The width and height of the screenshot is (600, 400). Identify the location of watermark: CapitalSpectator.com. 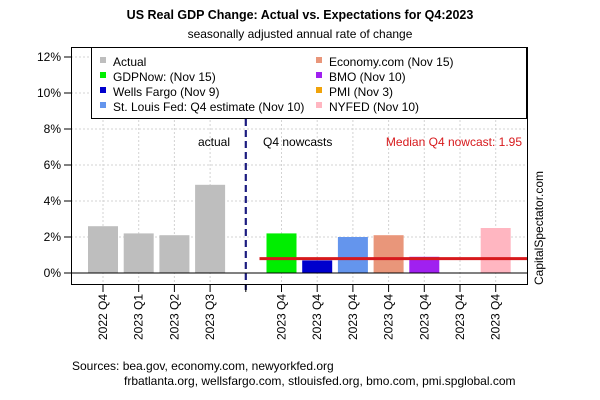
(539, 228).